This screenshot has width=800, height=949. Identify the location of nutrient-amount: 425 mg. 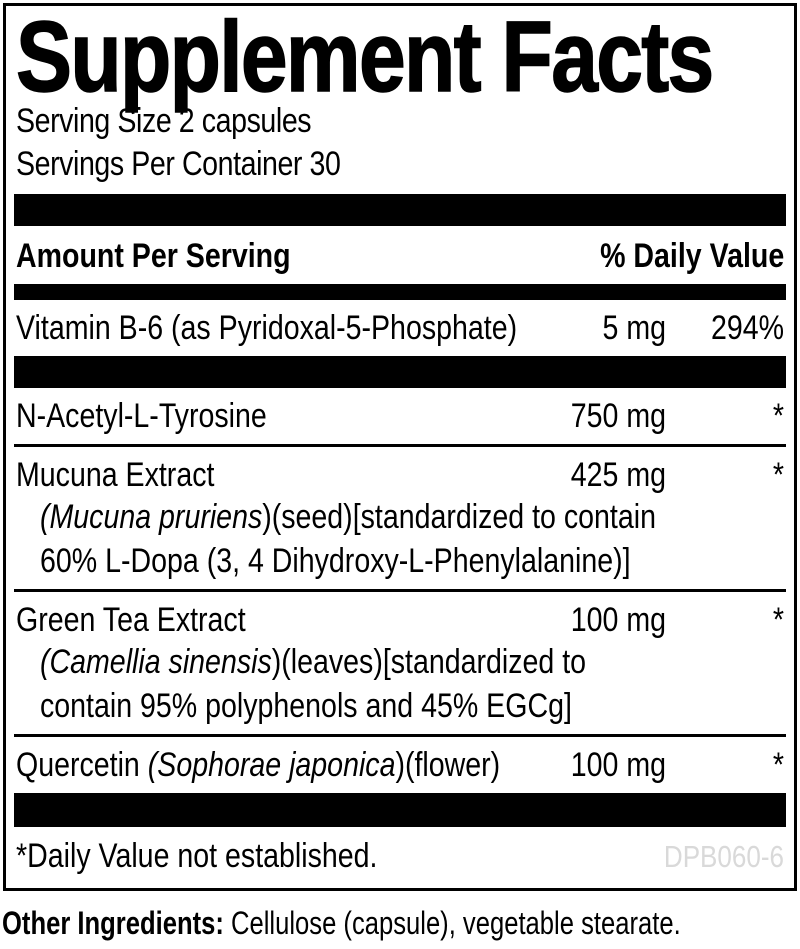
(598, 475).